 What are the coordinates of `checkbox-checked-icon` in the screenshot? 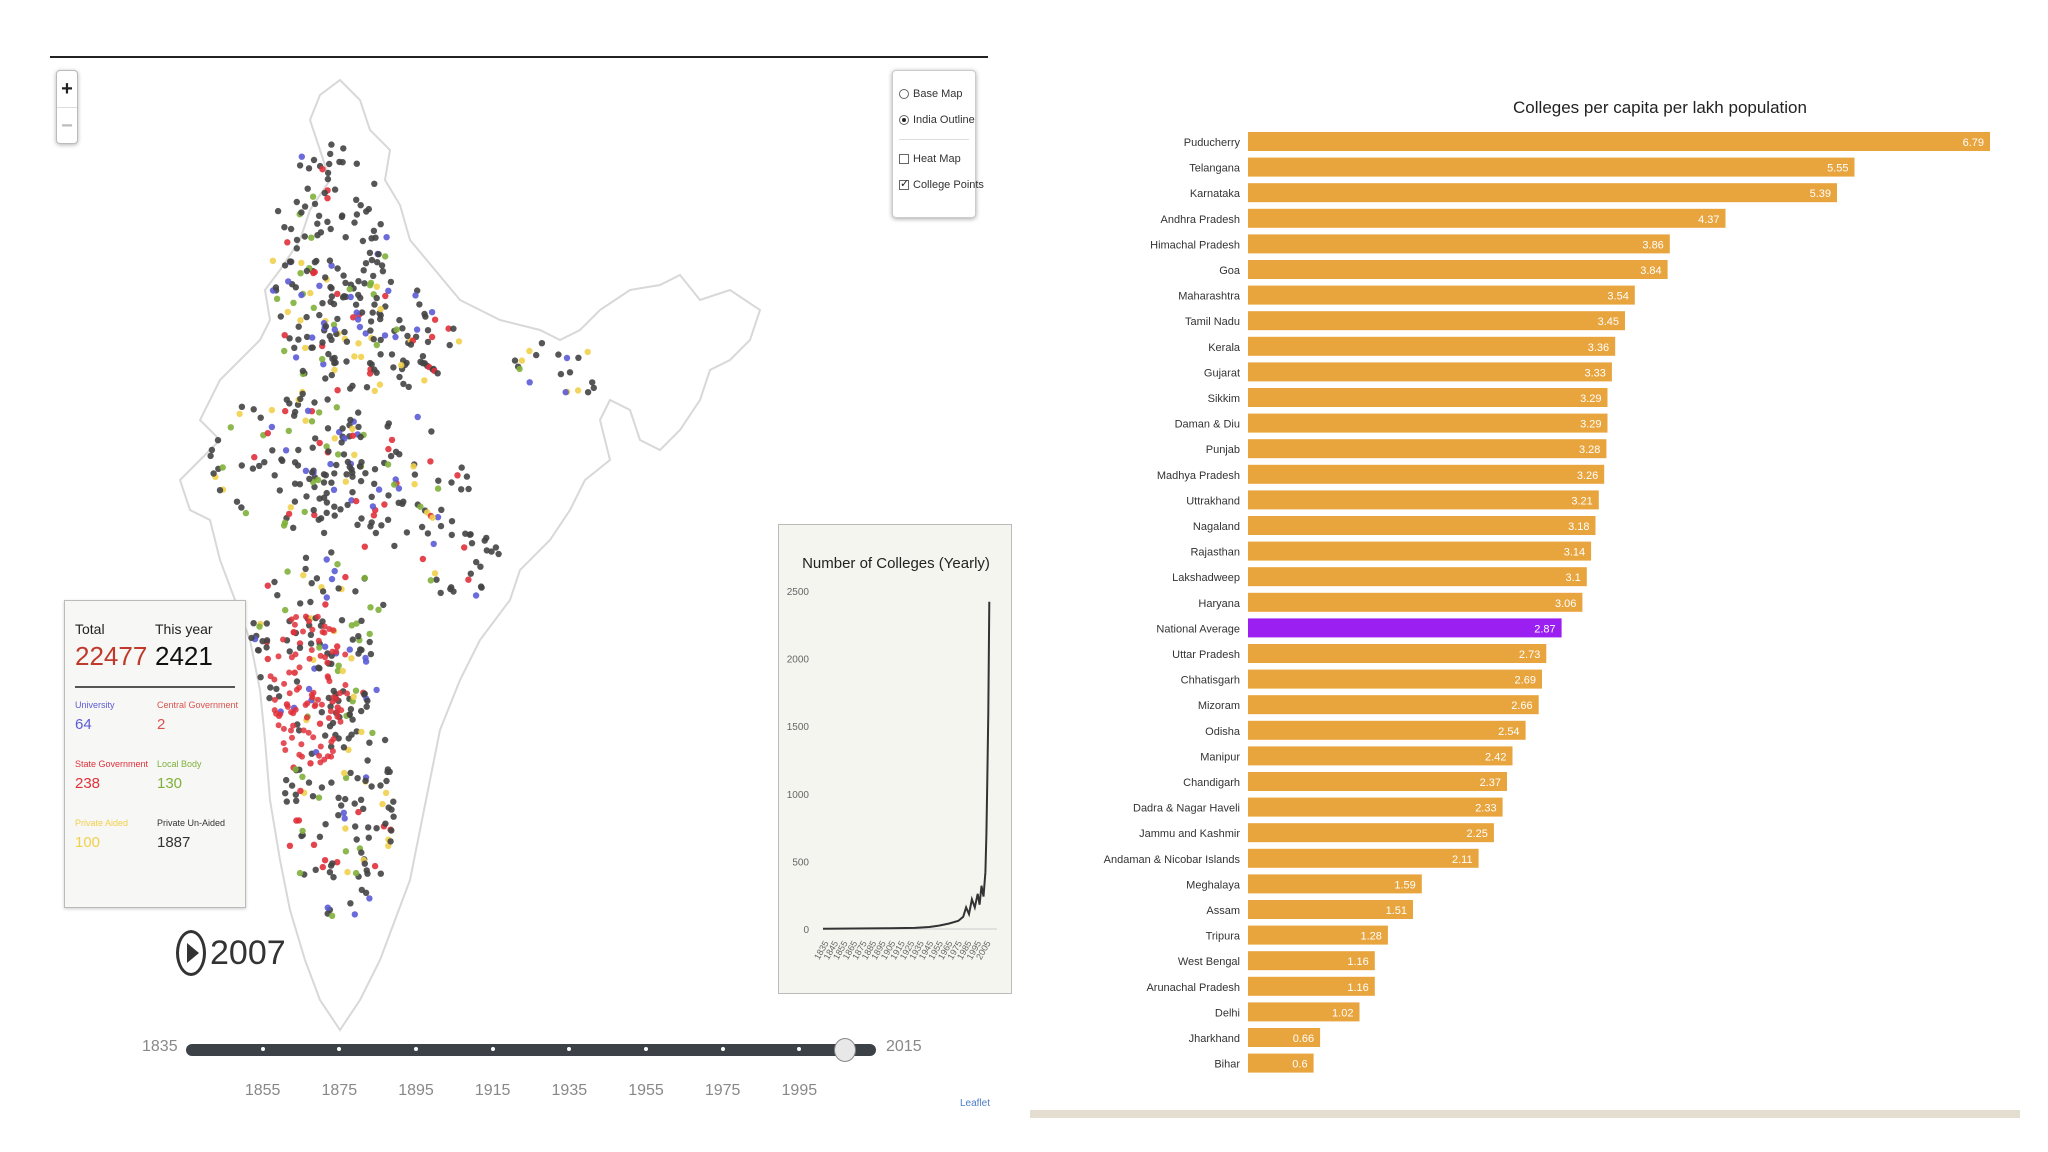 It's located at (904, 183).